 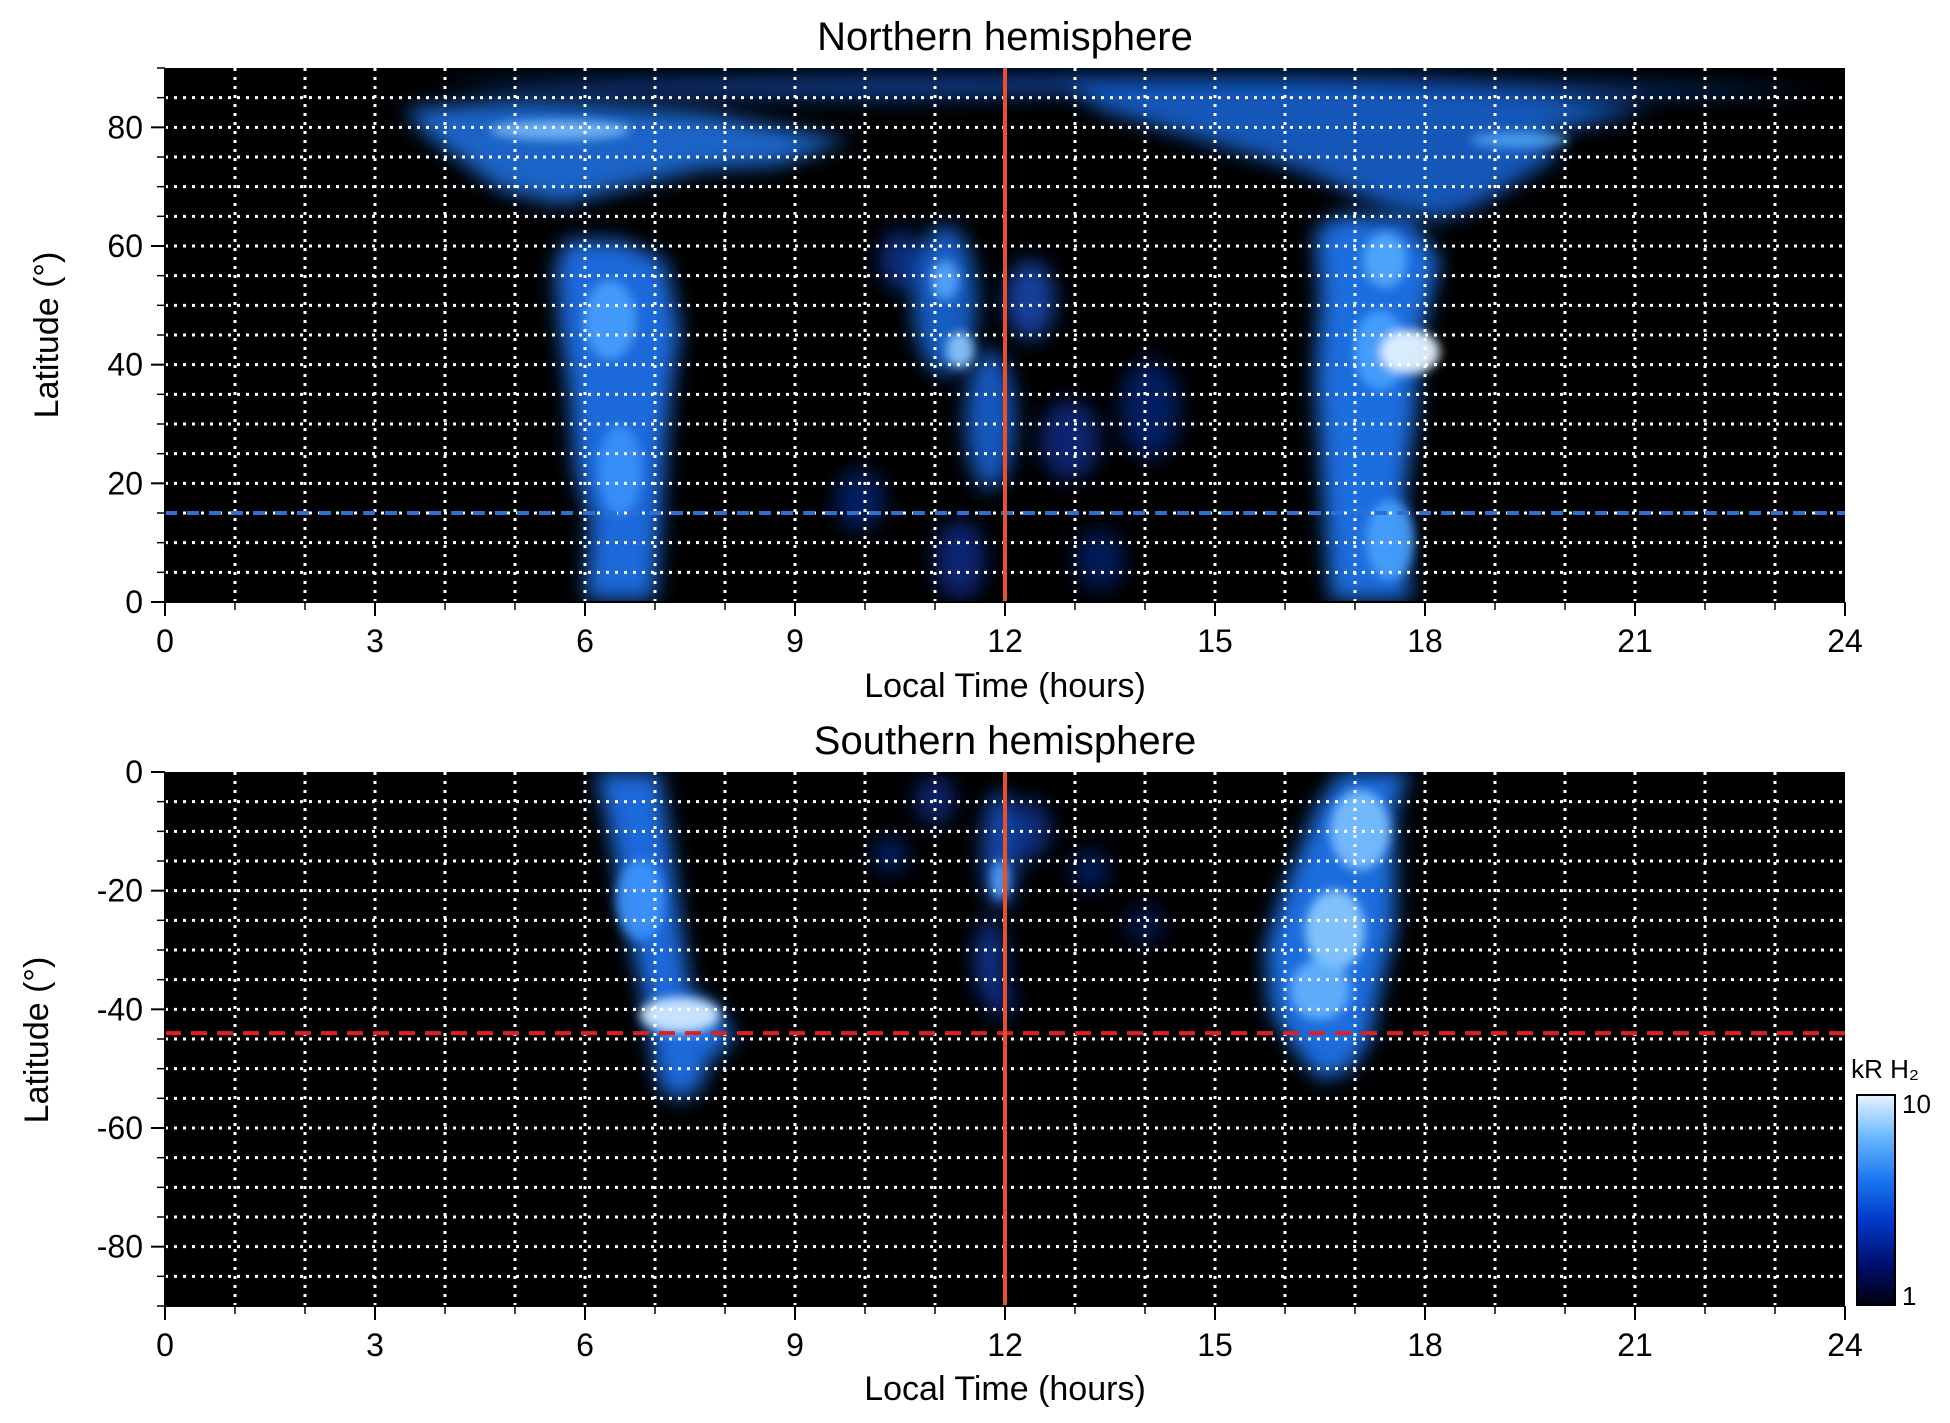 I want to click on y-tick-label: -60, so click(x=120, y=1128).